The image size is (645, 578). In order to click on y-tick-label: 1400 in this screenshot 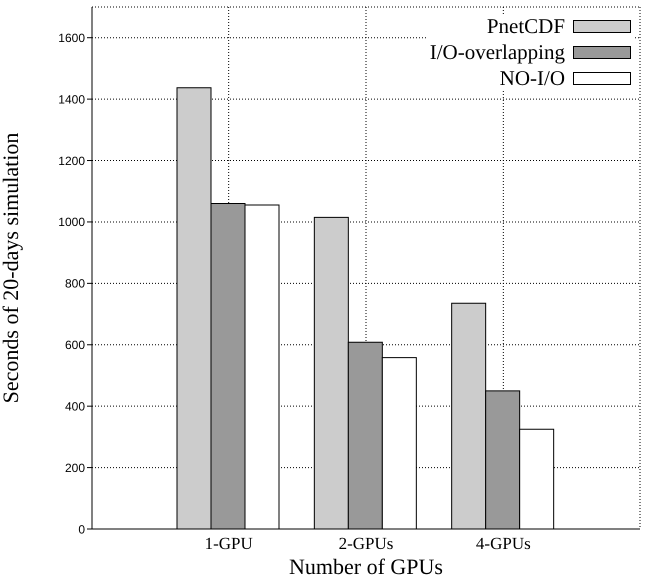, I will do `click(72, 99)`.